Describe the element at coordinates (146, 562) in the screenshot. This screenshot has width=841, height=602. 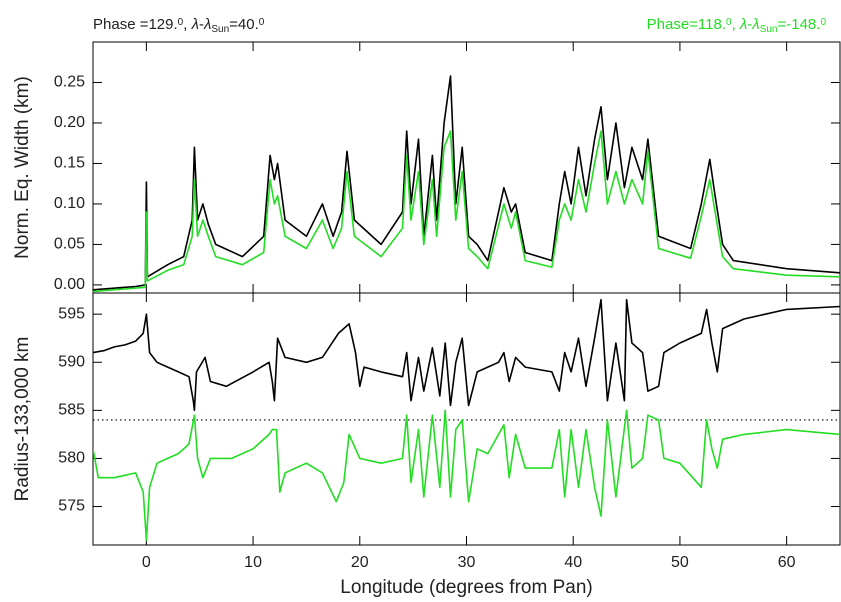
I see `x-tick-label: 0` at that location.